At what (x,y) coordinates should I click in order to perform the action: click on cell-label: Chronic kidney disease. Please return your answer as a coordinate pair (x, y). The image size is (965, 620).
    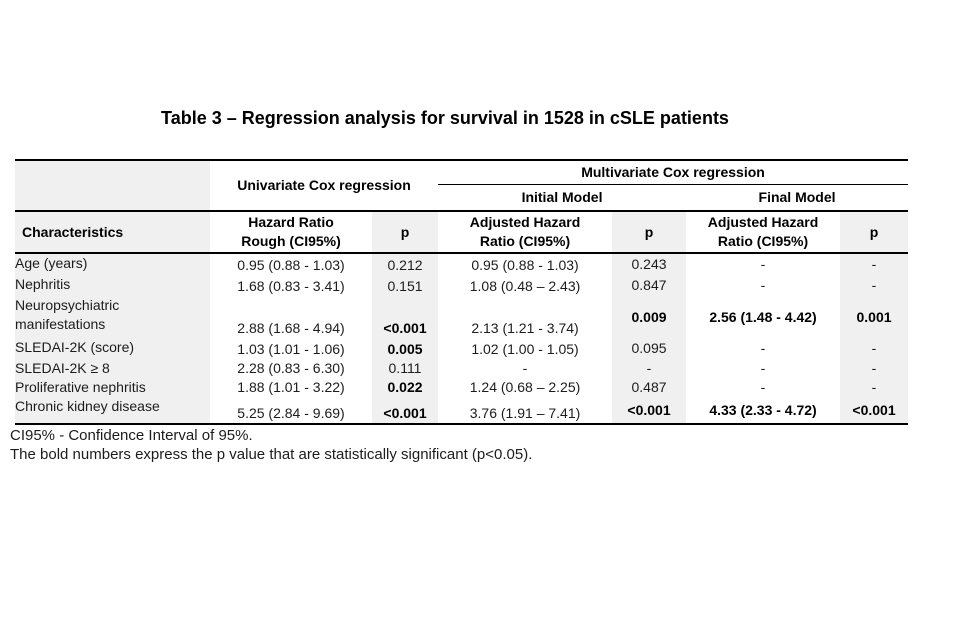
    Looking at the image, I should click on (112, 410).